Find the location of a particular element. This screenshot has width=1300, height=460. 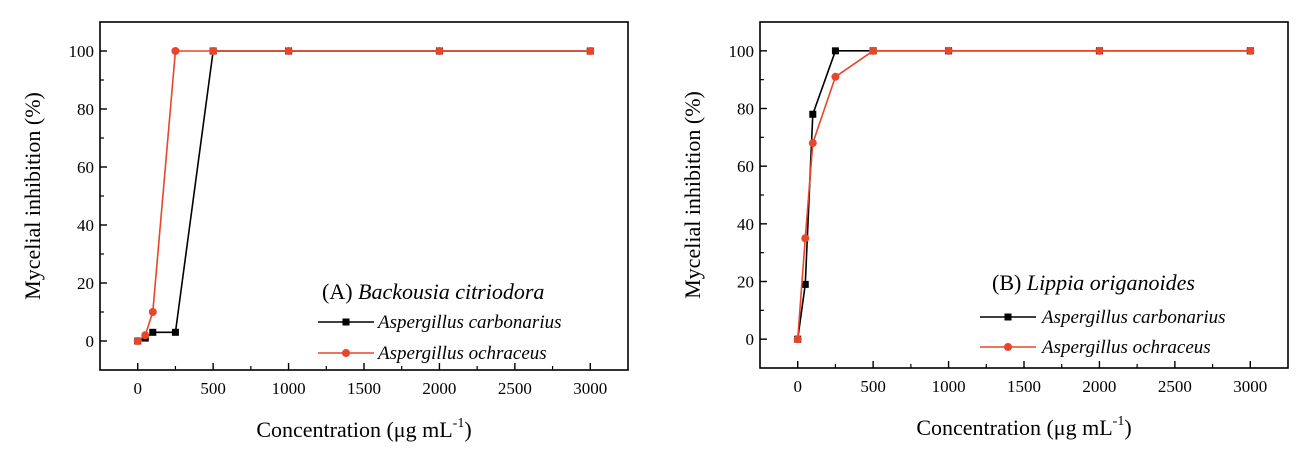

panel-species: Backousia citriodora is located at coordinates (451, 291).